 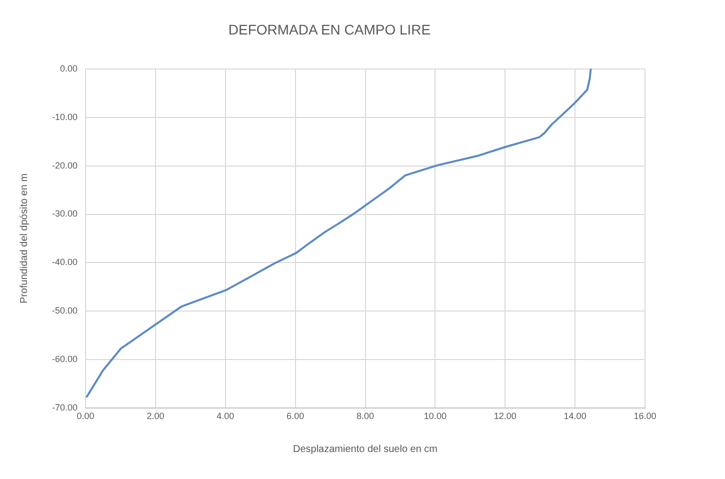 I want to click on y-tick-label: -70.00, so click(x=65, y=407).